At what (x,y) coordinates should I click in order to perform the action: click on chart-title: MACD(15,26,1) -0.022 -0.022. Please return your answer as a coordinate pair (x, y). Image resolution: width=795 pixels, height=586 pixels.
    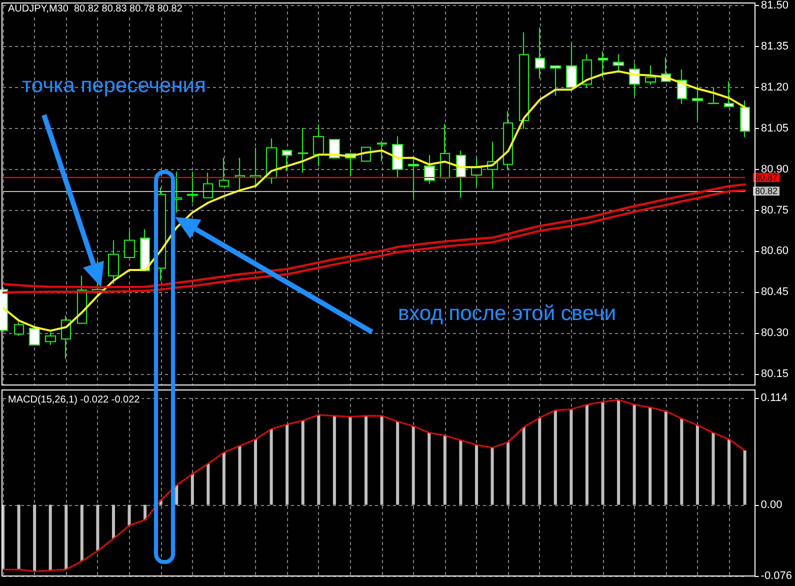
    Looking at the image, I should click on (74, 400).